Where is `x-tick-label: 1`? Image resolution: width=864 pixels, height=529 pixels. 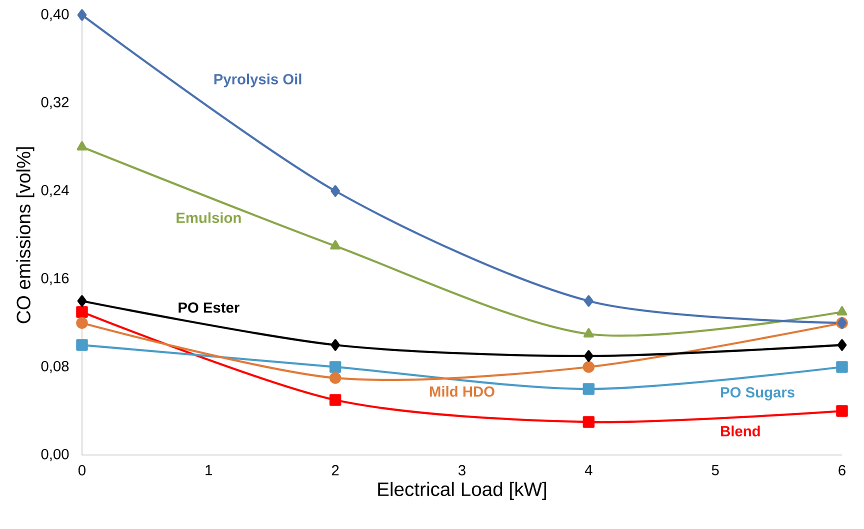 x-tick-label: 1 is located at coordinates (209, 470).